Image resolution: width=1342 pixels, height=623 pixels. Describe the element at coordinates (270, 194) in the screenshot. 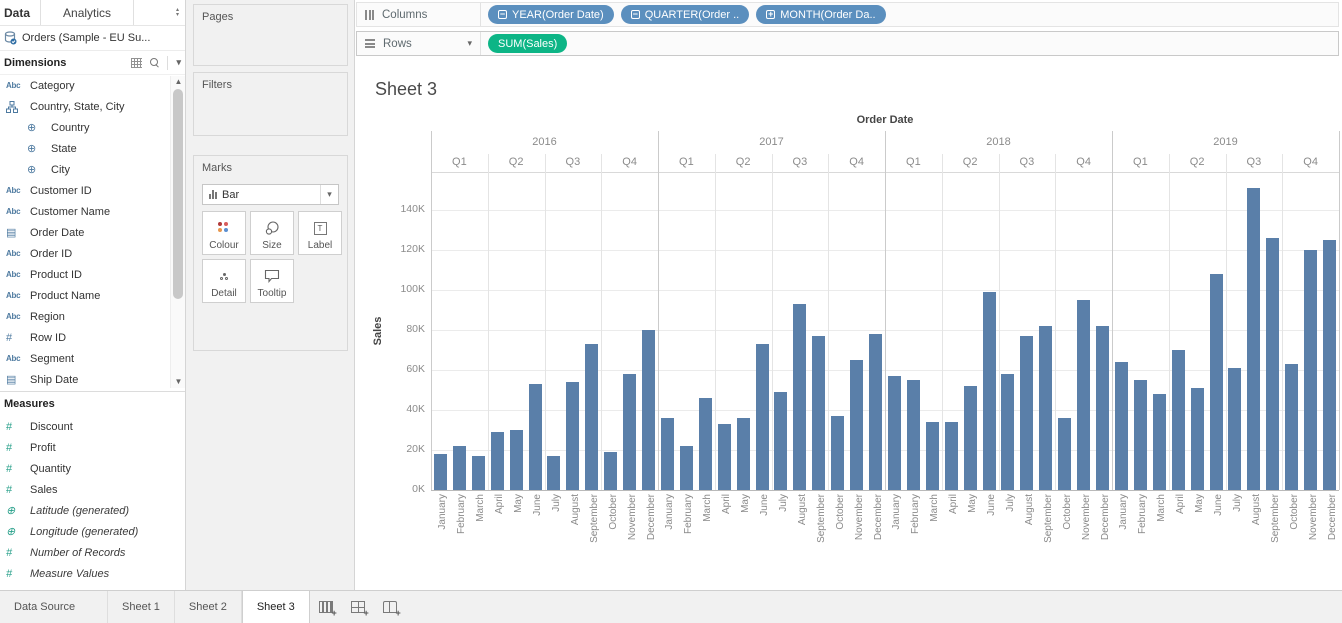

I see `mark-type-dropdown: Bar ▾` at that location.